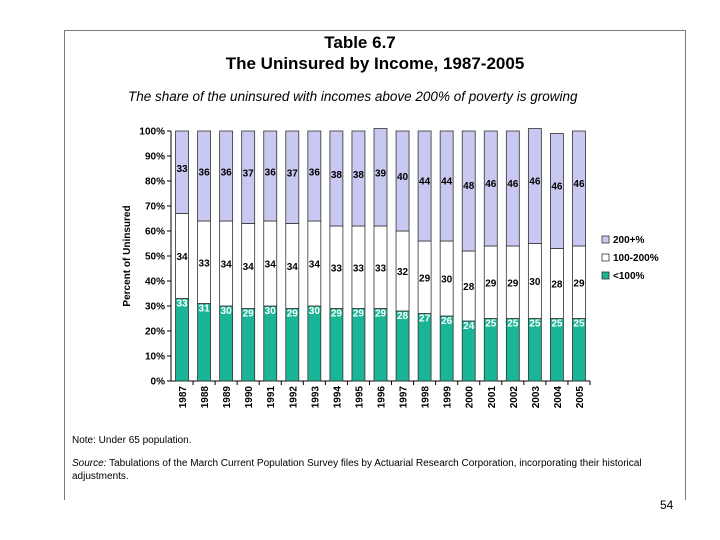  What do you see at coordinates (382, 397) in the screenshot?
I see `x-tick-label: 1996` at bounding box center [382, 397].